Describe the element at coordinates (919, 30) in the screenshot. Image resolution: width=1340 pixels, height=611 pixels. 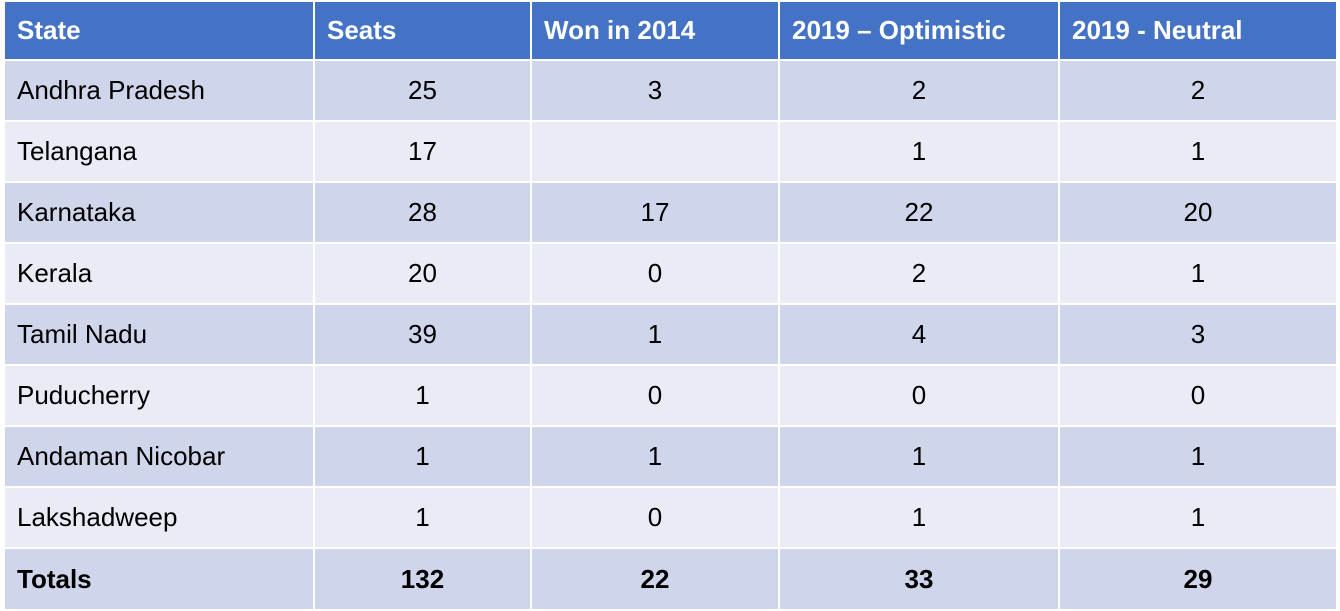
I see `header-2019-optimistic: 2019 – Optimistic` at that location.